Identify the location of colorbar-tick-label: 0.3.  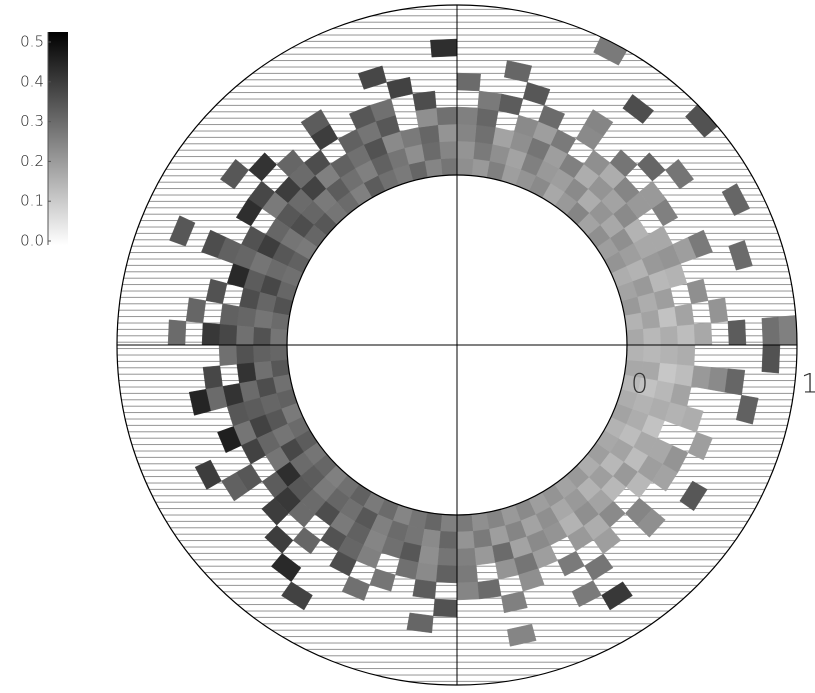
(32, 121).